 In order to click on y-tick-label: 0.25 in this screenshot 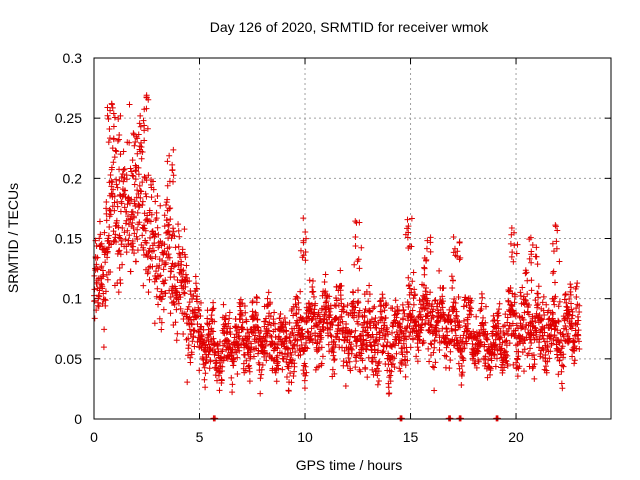, I will do `click(68, 118)`.